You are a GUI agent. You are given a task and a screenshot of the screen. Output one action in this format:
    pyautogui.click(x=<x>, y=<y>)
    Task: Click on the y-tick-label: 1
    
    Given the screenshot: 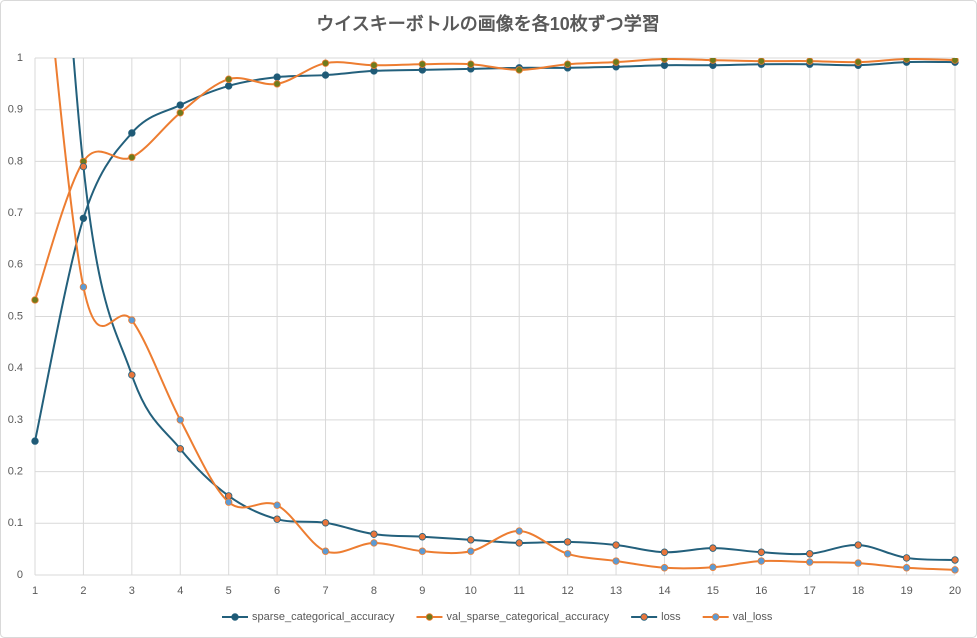 What is the action you would take?
    pyautogui.click(x=20, y=58)
    